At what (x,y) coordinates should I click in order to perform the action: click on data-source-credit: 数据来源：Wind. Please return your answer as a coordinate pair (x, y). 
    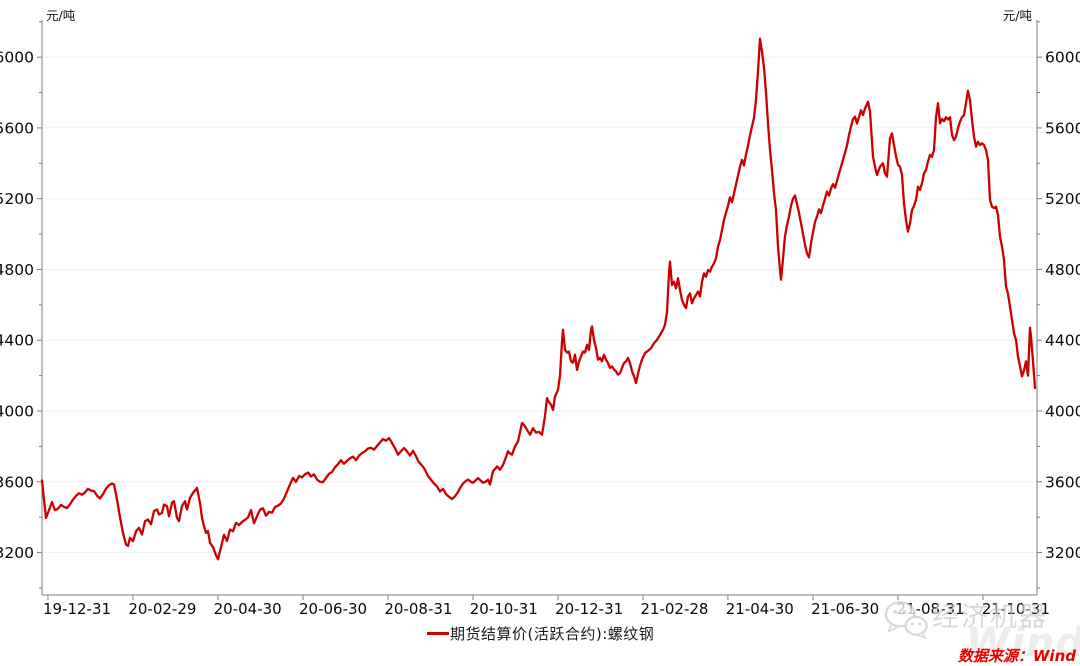
    Looking at the image, I should click on (1016, 656).